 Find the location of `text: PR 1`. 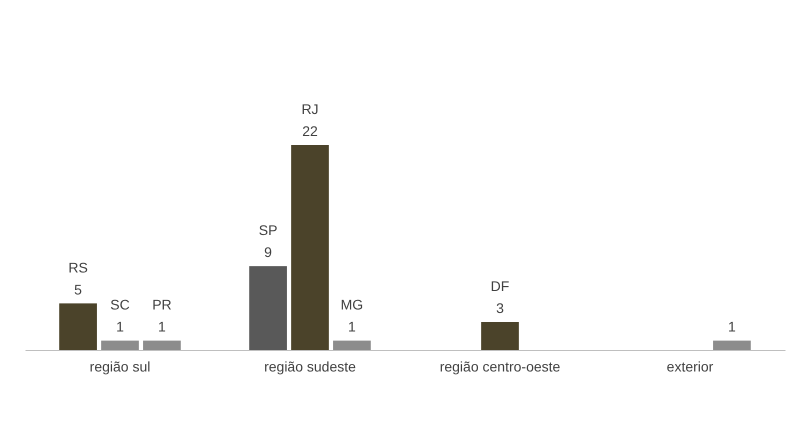

text: PR 1 is located at coordinates (162, 315).